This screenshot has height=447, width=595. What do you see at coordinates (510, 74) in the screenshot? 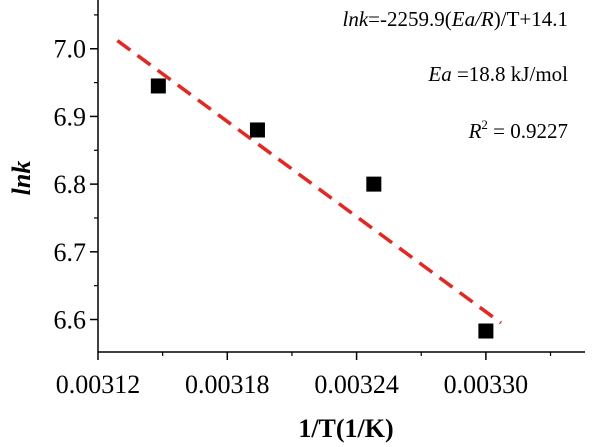
I see `ea-part2: =18.8 kJ/mol` at bounding box center [510, 74].